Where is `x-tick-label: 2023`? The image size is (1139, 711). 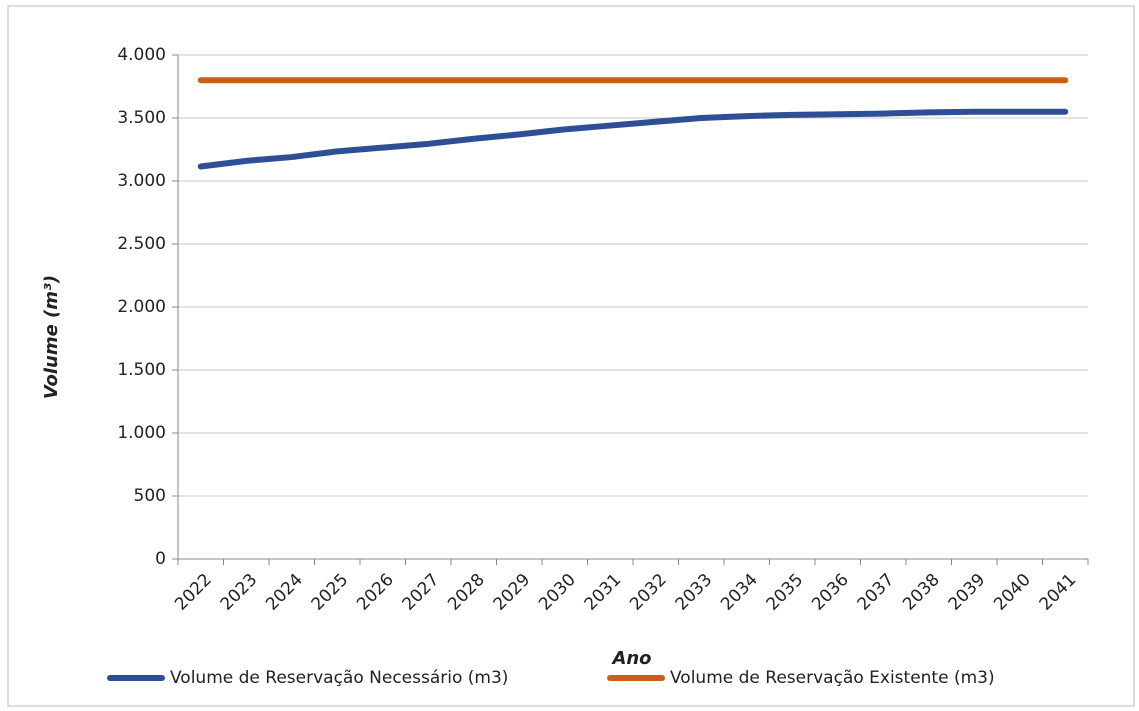 x-tick-label: 2023 is located at coordinates (239, 592).